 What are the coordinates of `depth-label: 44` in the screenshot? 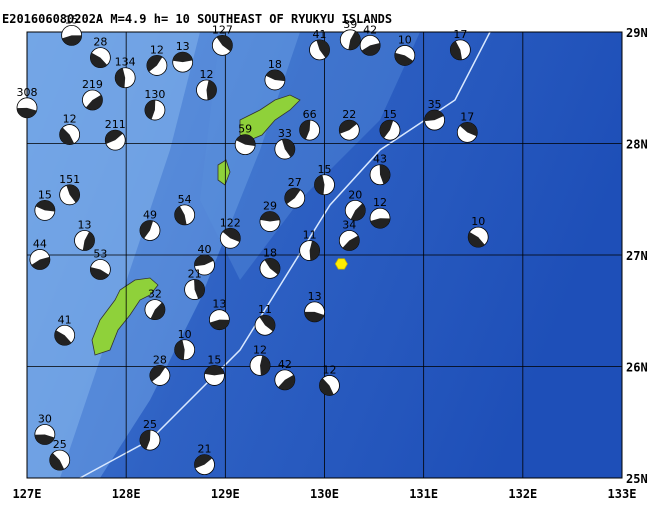 It's located at (40, 243).